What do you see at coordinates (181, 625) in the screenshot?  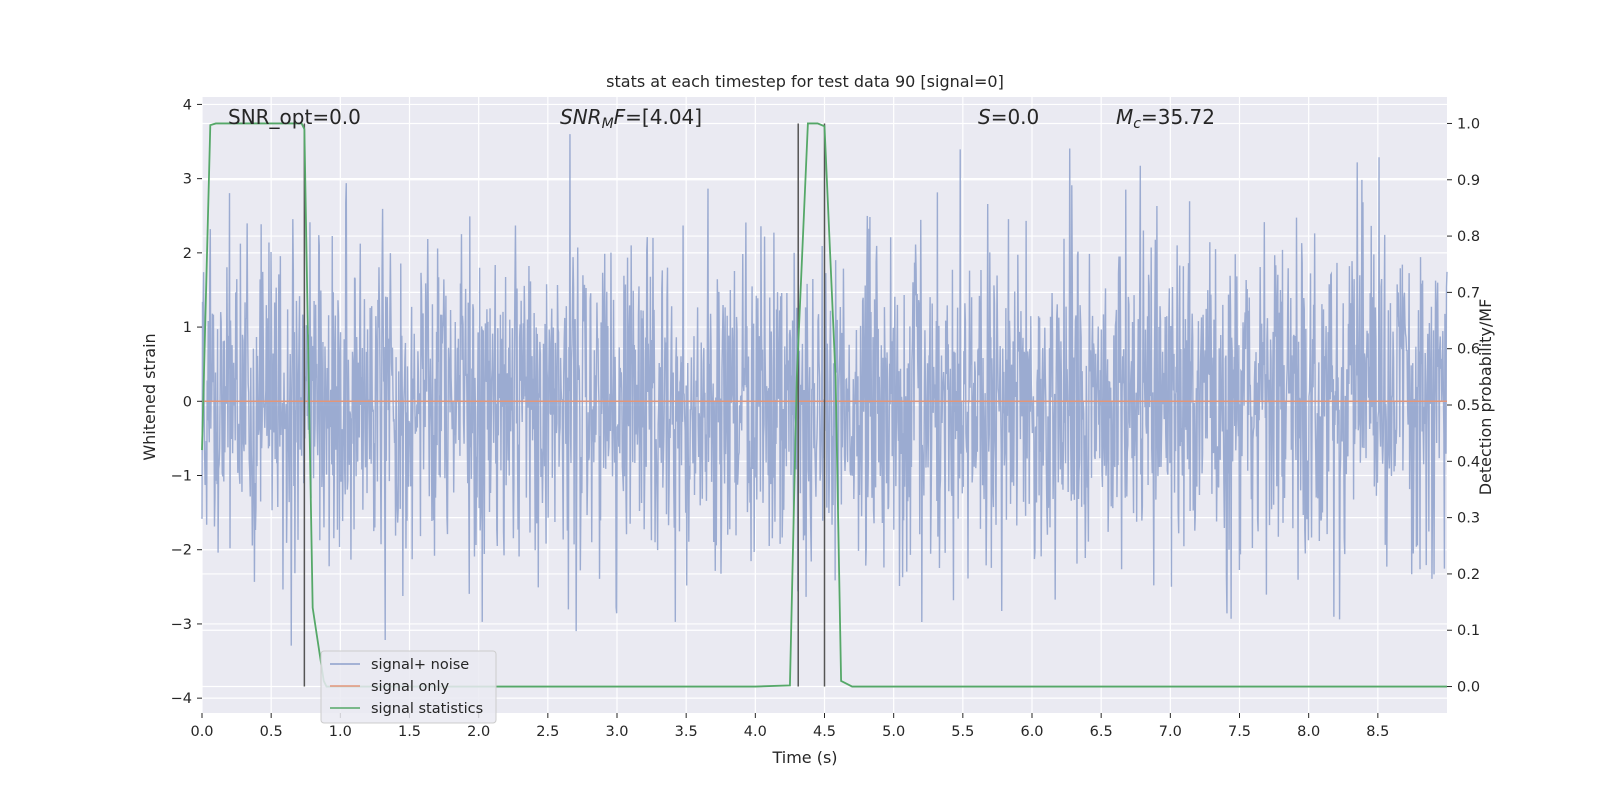 I see `y-tick-label: −3` at bounding box center [181, 625].